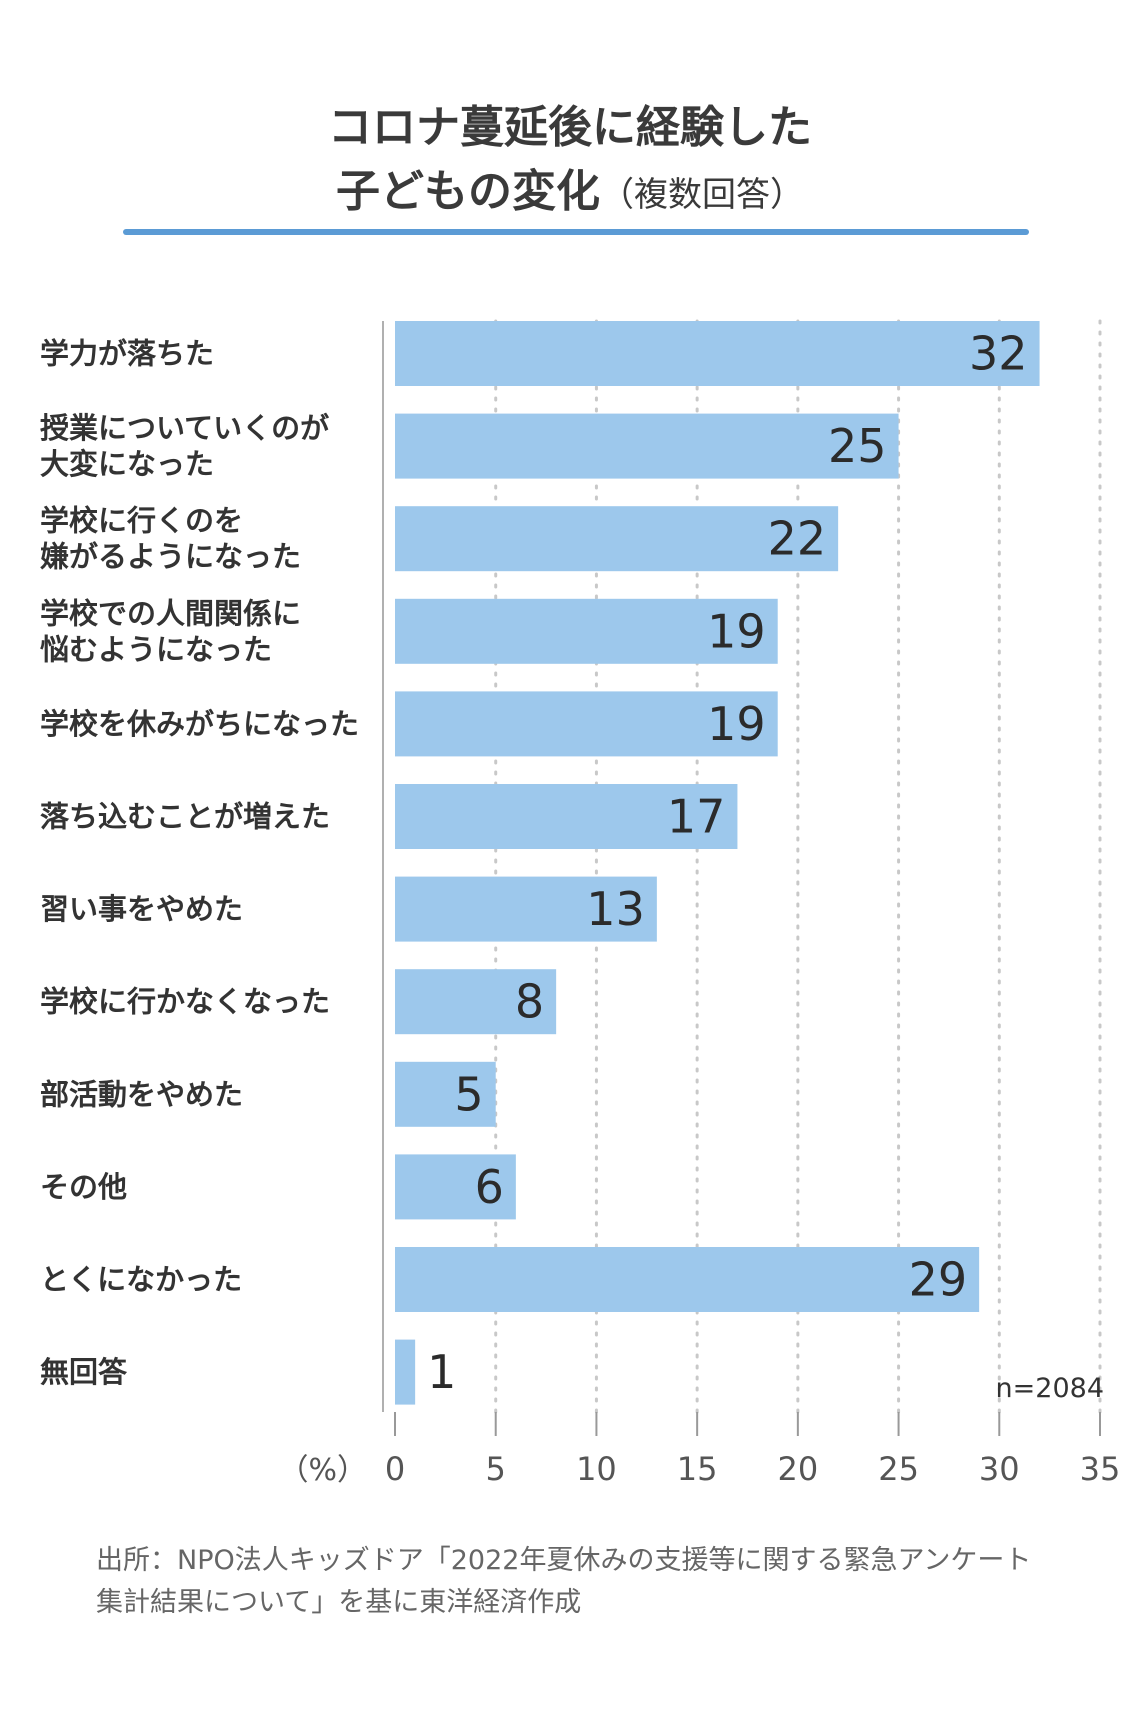 This screenshot has width=1140, height=1729. Describe the element at coordinates (127, 464) in the screenshot. I see `category-label-1-1: 大変になった` at that location.